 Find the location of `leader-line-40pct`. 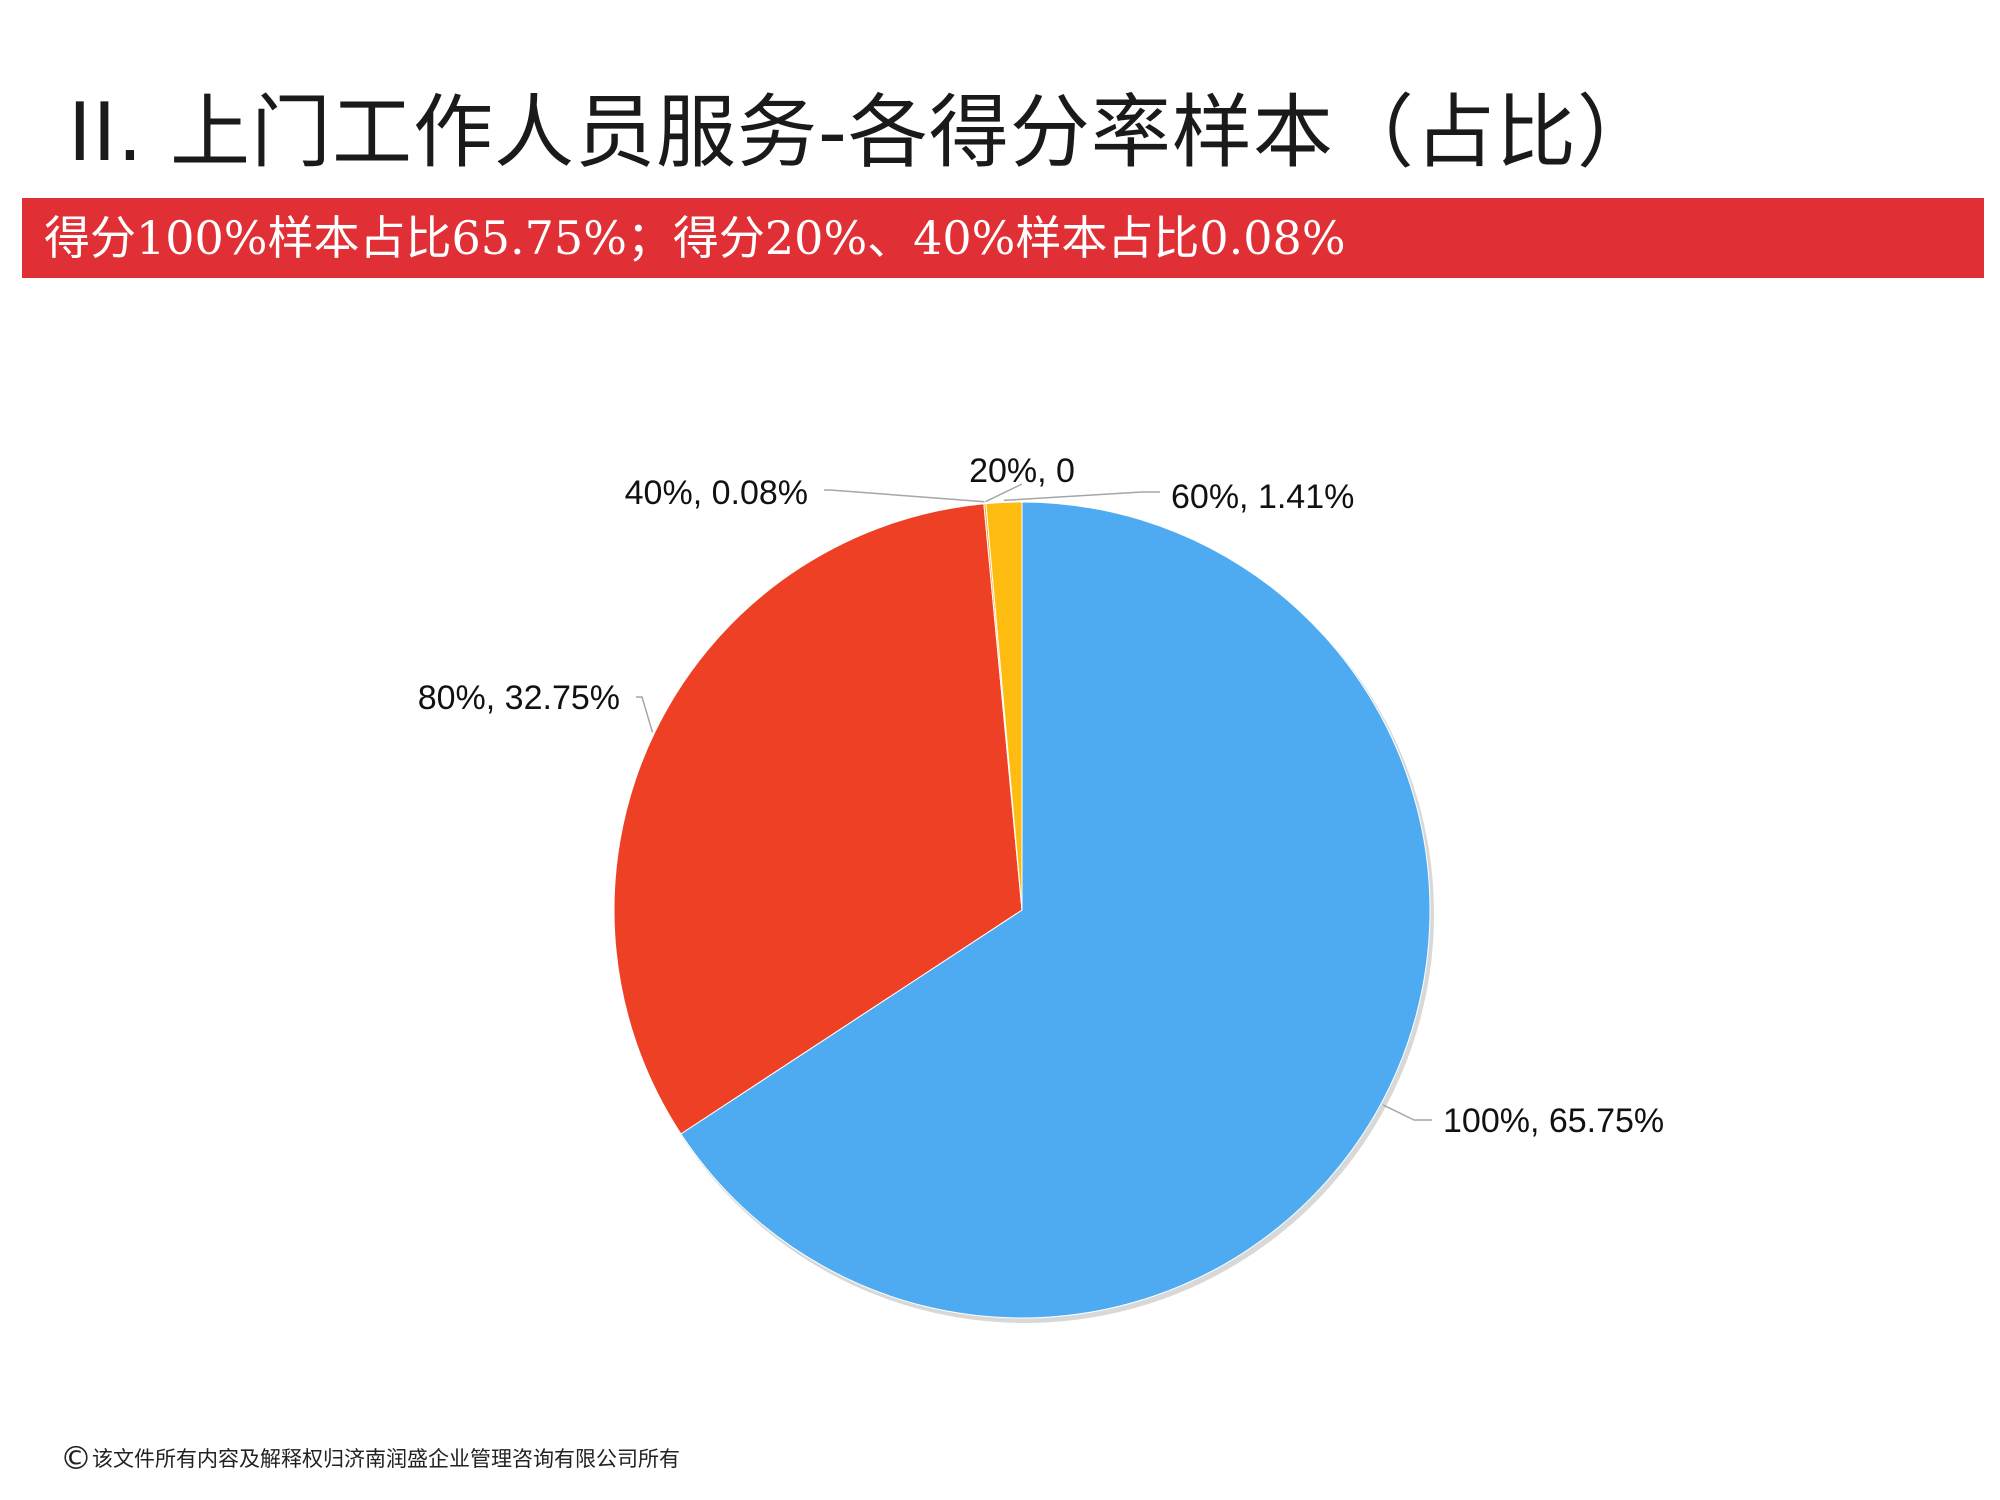

leader-line-40pct is located at coordinates (904, 496).